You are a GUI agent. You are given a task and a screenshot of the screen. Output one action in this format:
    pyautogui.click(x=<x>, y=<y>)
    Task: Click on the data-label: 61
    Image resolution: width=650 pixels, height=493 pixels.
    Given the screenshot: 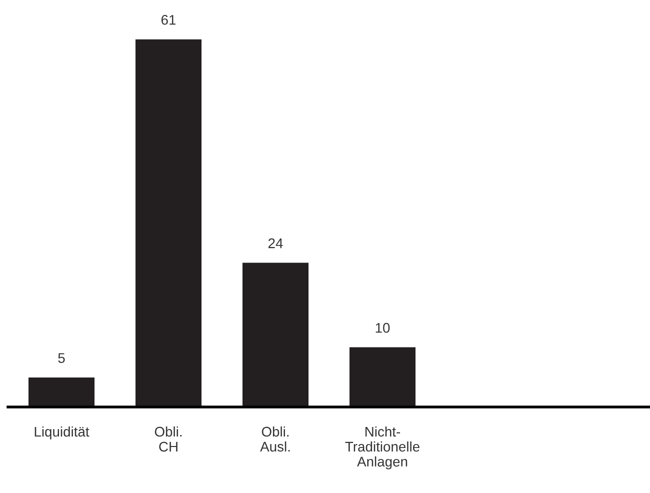 What is the action you would take?
    pyautogui.click(x=168, y=19)
    